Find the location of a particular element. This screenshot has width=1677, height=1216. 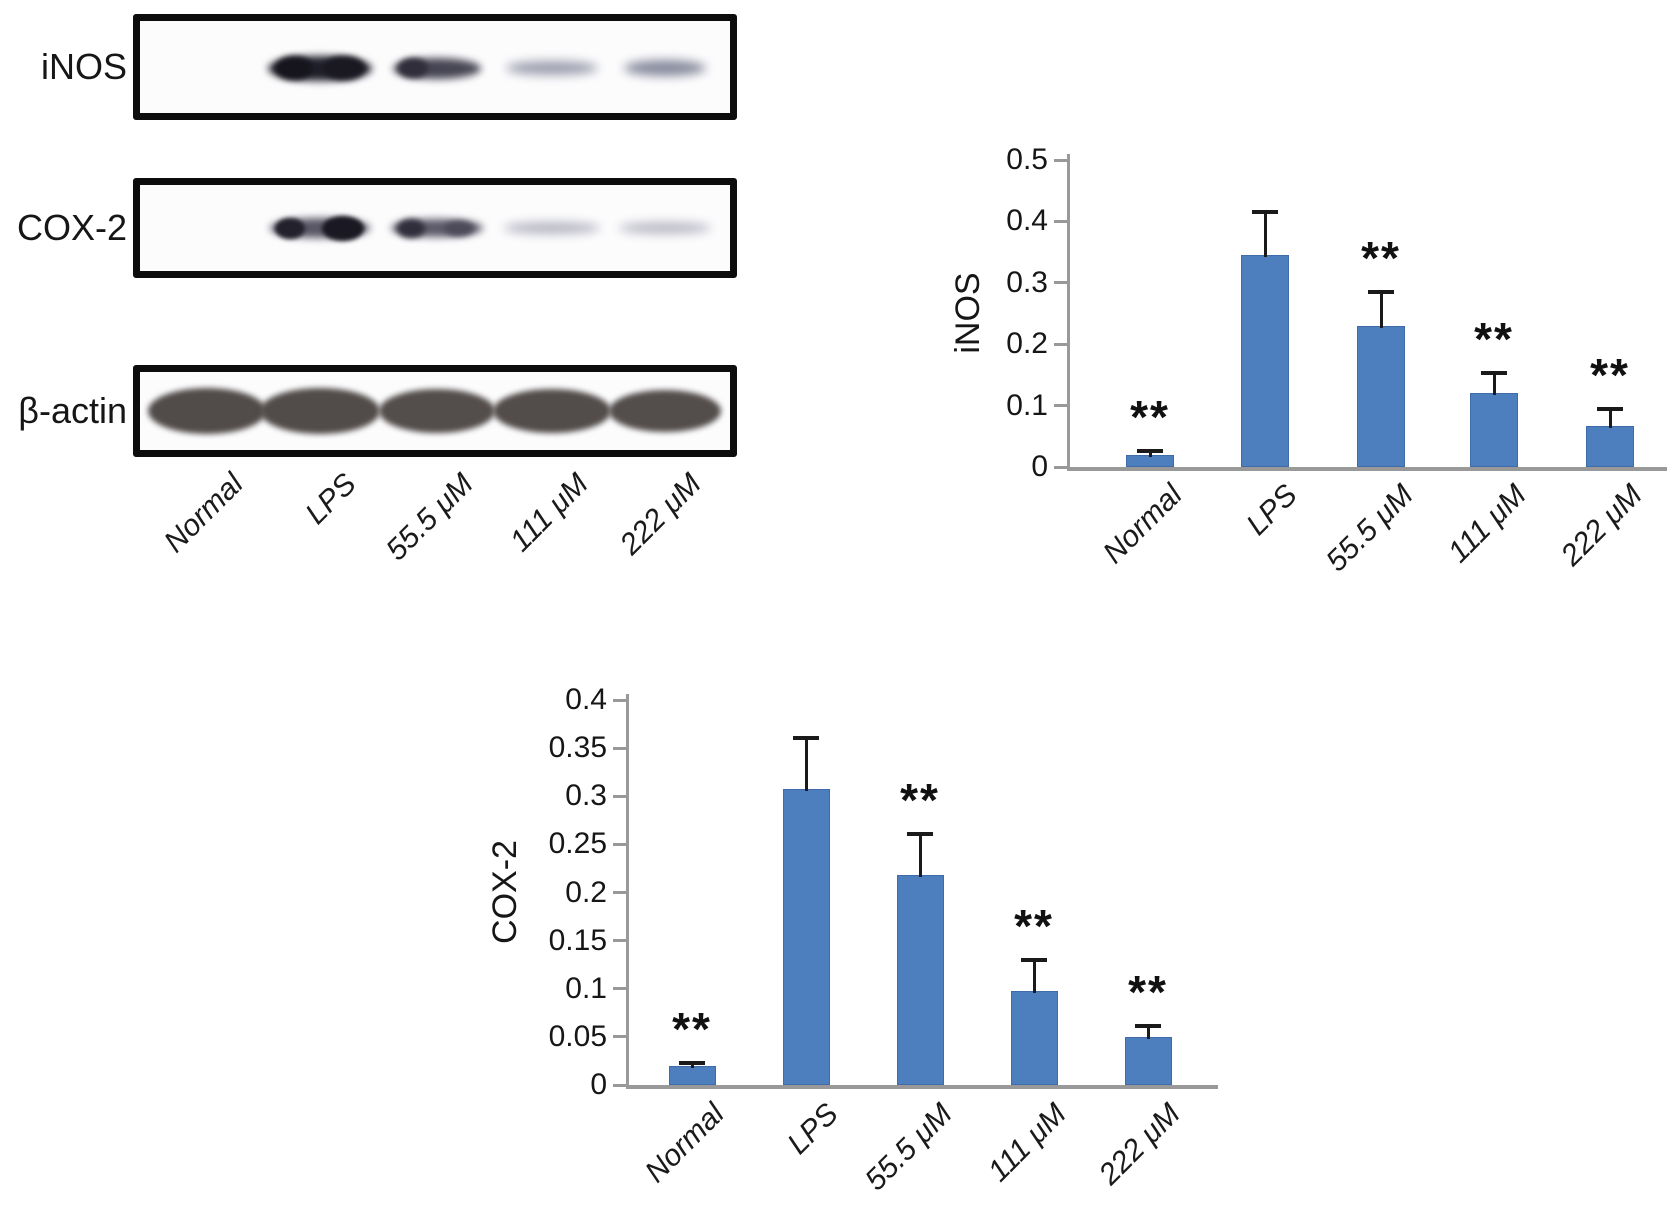

y-tick-label: 0.05 is located at coordinates (577, 1036).